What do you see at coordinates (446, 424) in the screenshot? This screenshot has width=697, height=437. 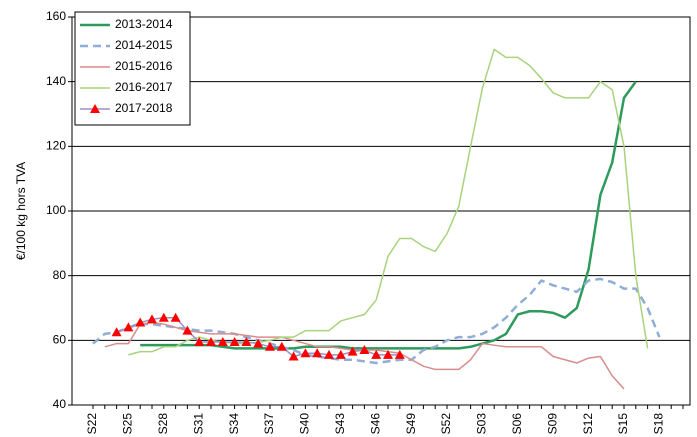 I see `x-tick-label: S52` at bounding box center [446, 424].